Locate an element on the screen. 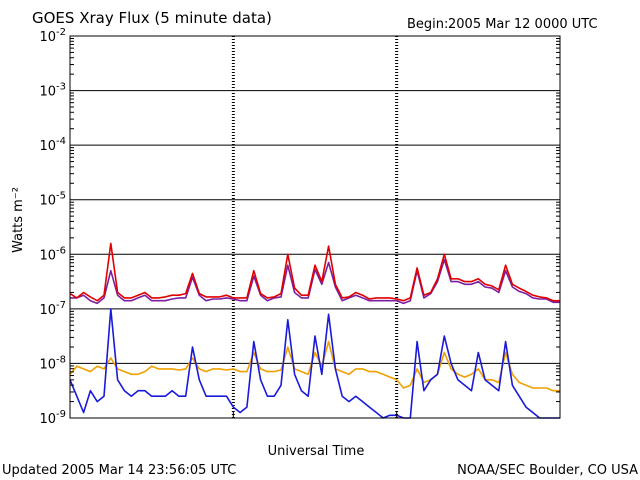 The height and width of the screenshot is (480, 640). y-tick-label: 10⁻² is located at coordinates (52, 36).